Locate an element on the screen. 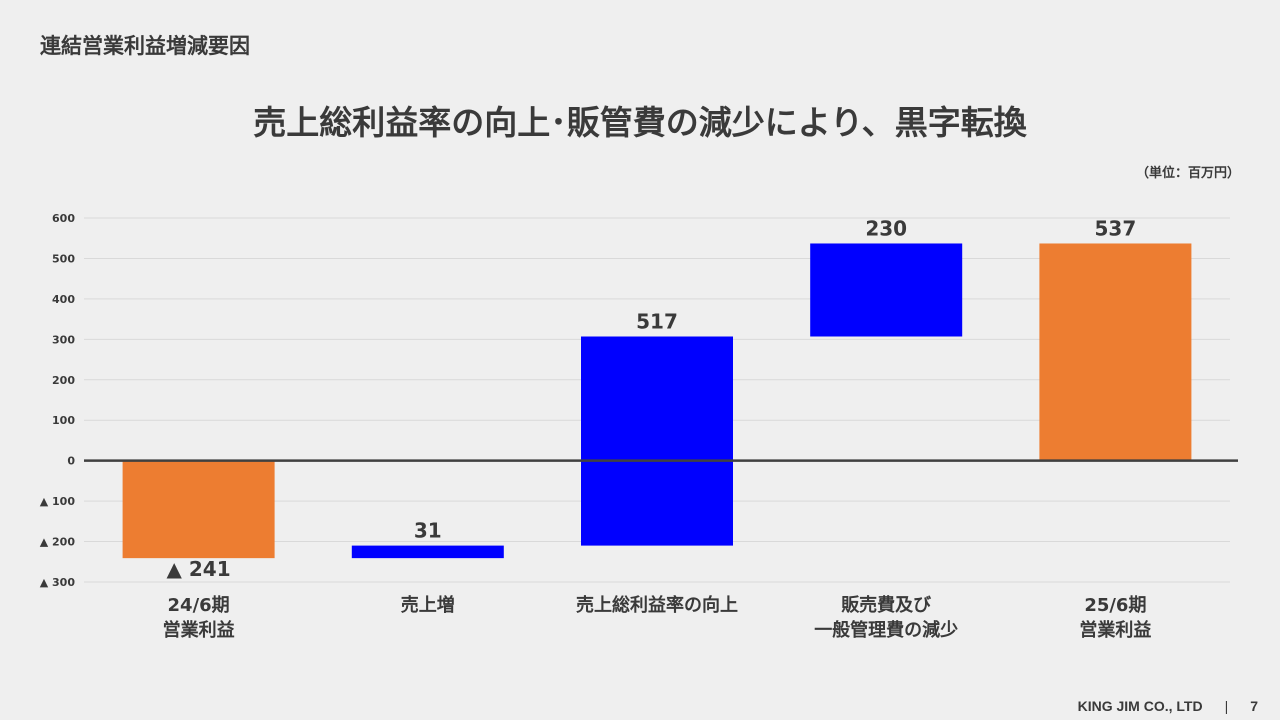 The width and height of the screenshot is (1280, 720). category-label: 24/6期 is located at coordinates (199, 605).